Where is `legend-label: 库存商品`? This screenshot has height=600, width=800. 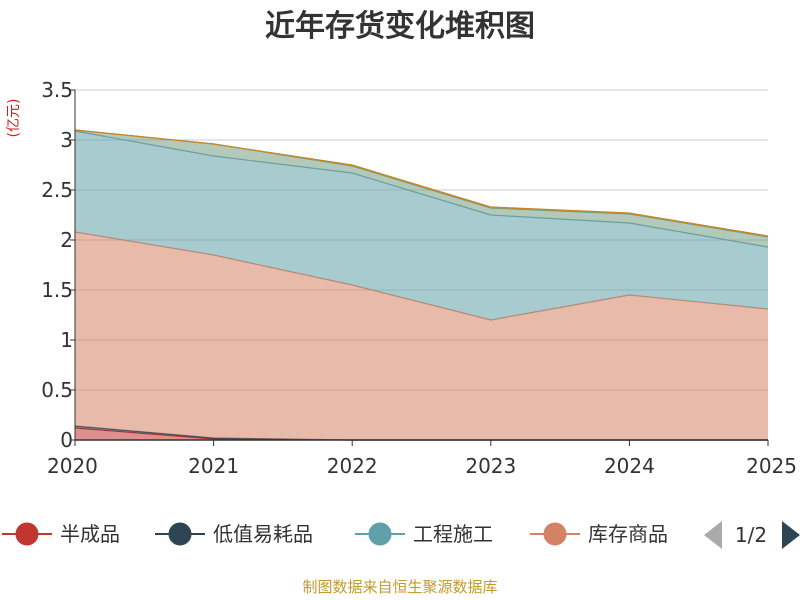 legend-label: 库存商品 is located at coordinates (628, 534).